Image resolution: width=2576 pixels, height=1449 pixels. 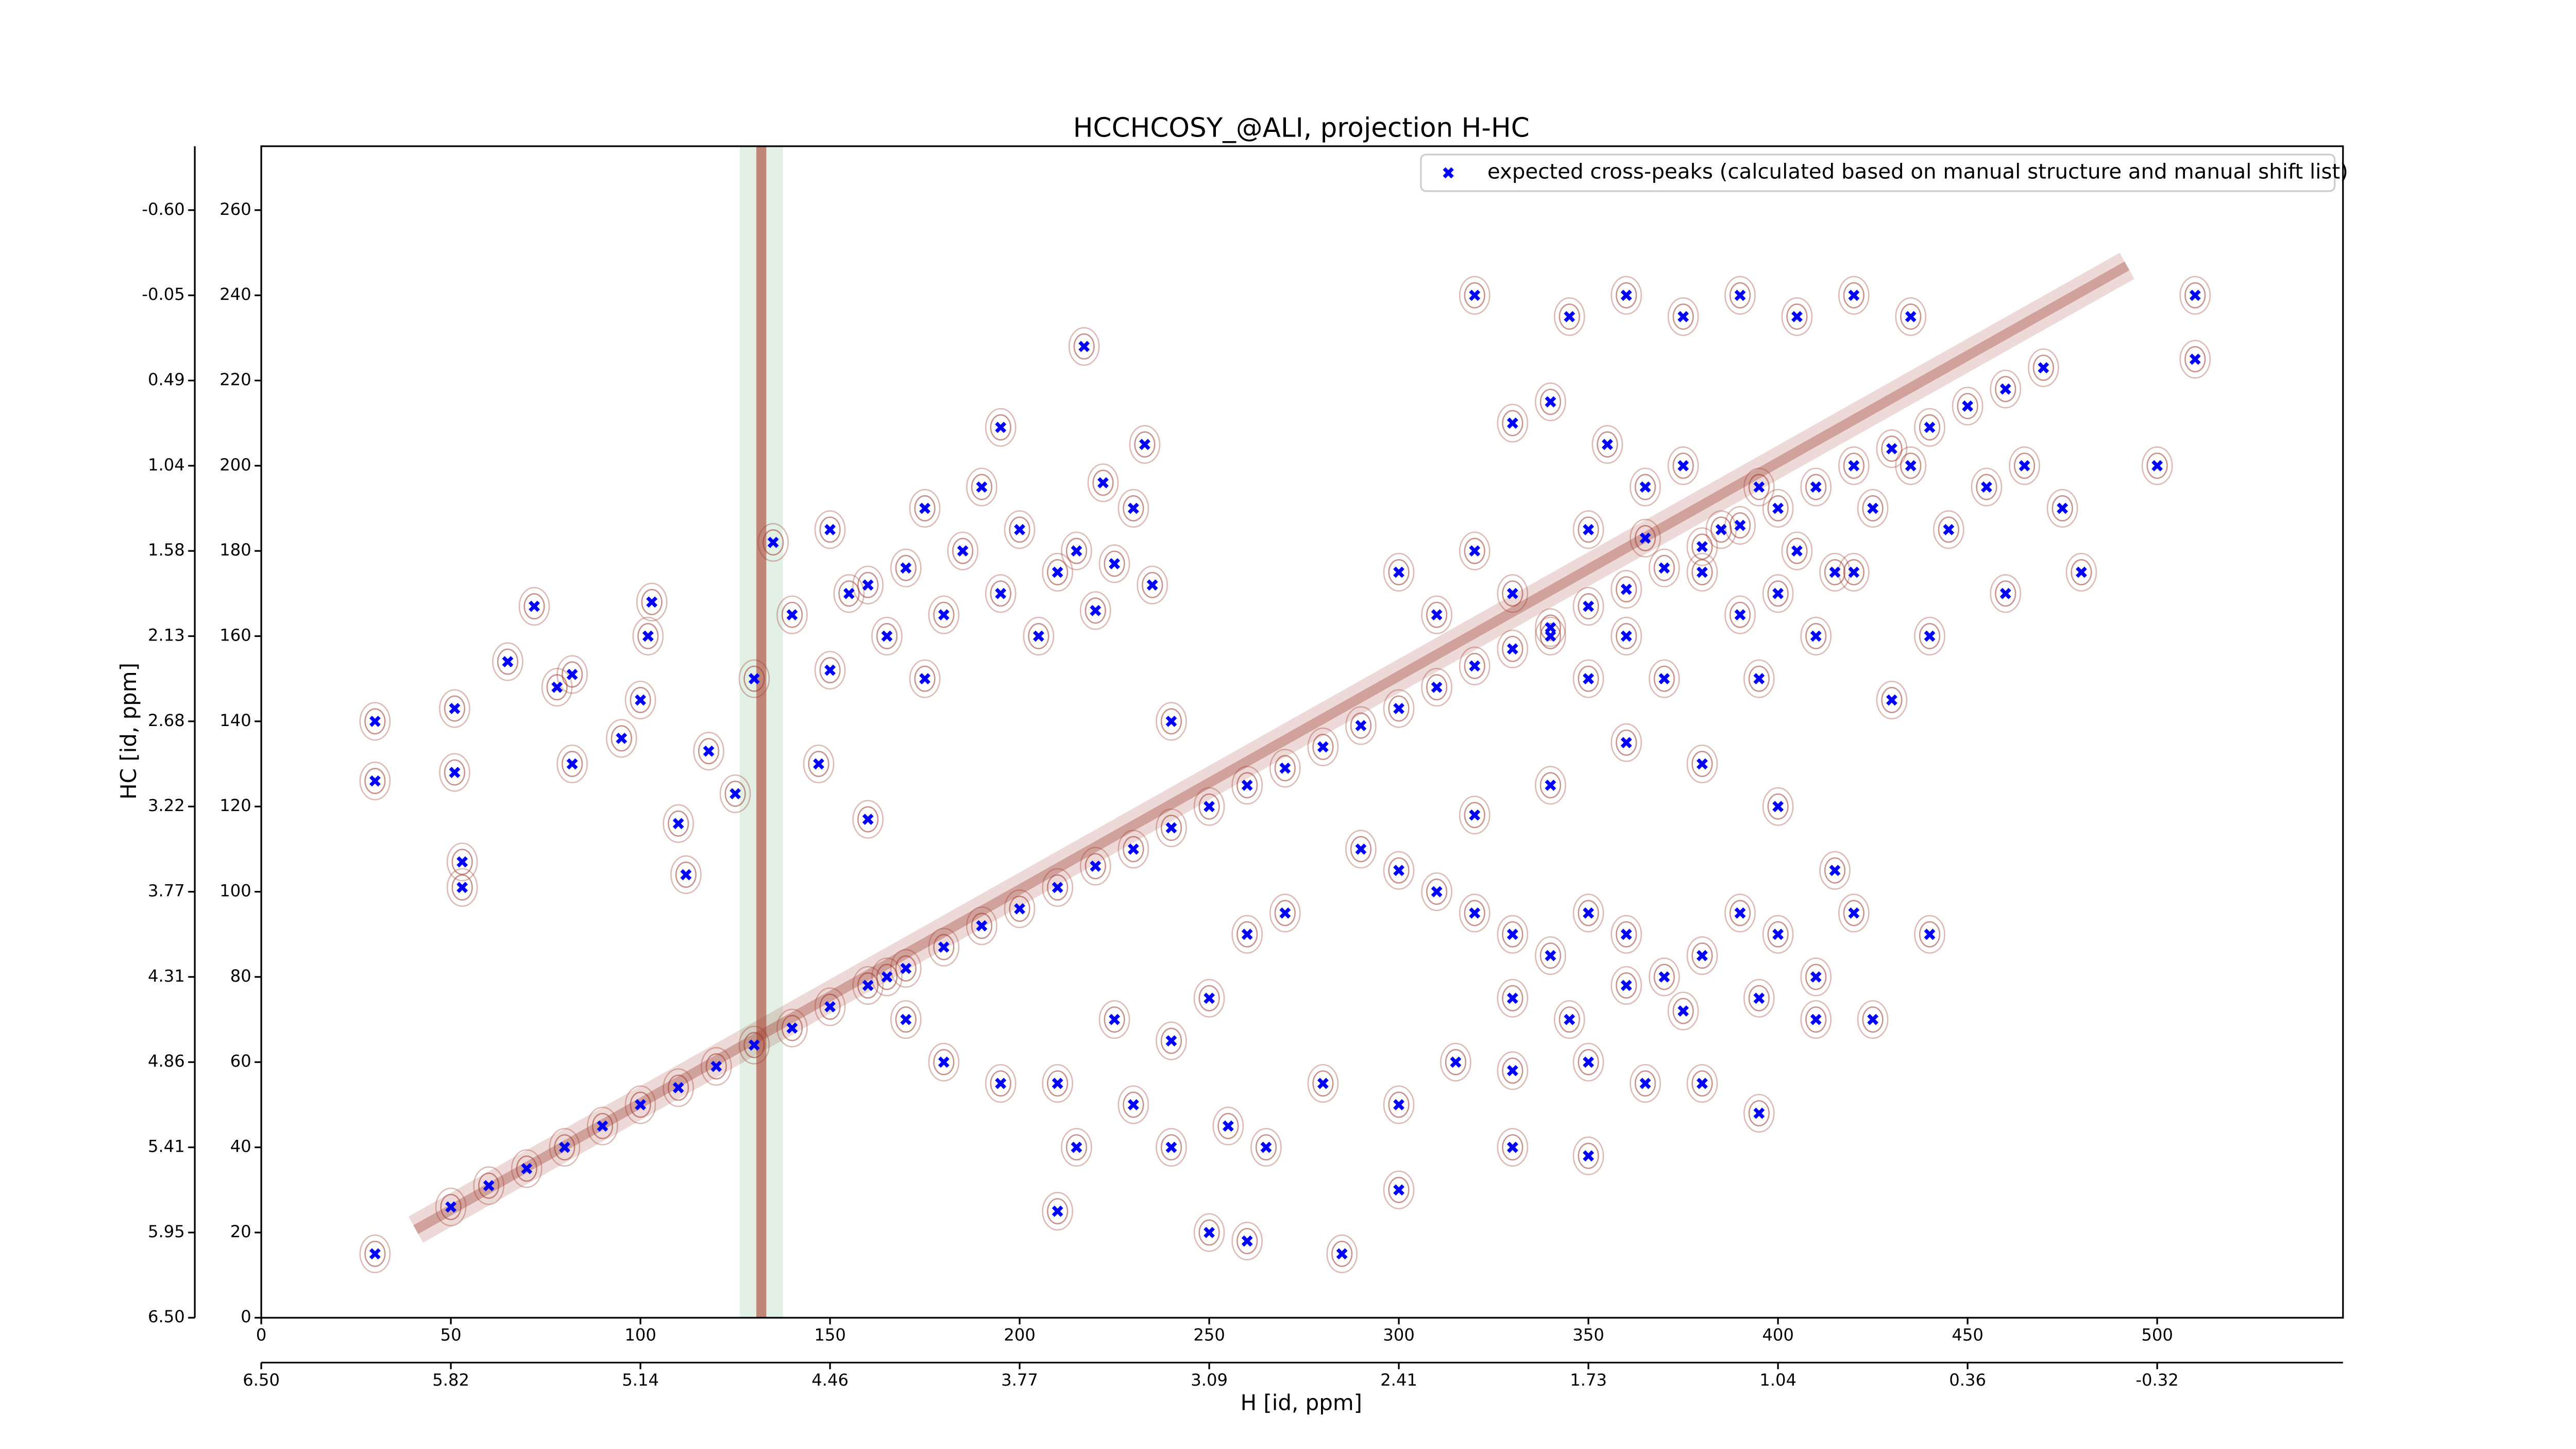 What do you see at coordinates (167, 635) in the screenshot?
I see `y2-tick-label: 2.13` at bounding box center [167, 635].